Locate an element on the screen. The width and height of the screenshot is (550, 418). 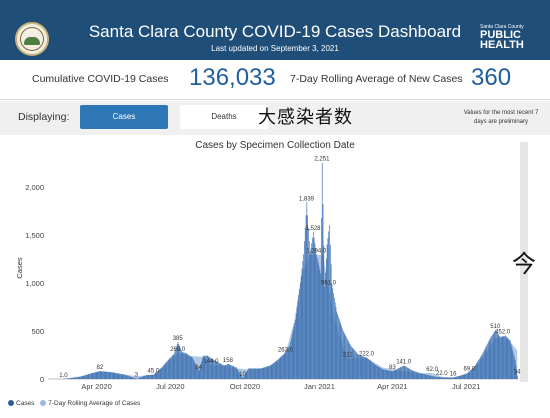
legend-item-cases: Cases is located at coordinates (21, 403).